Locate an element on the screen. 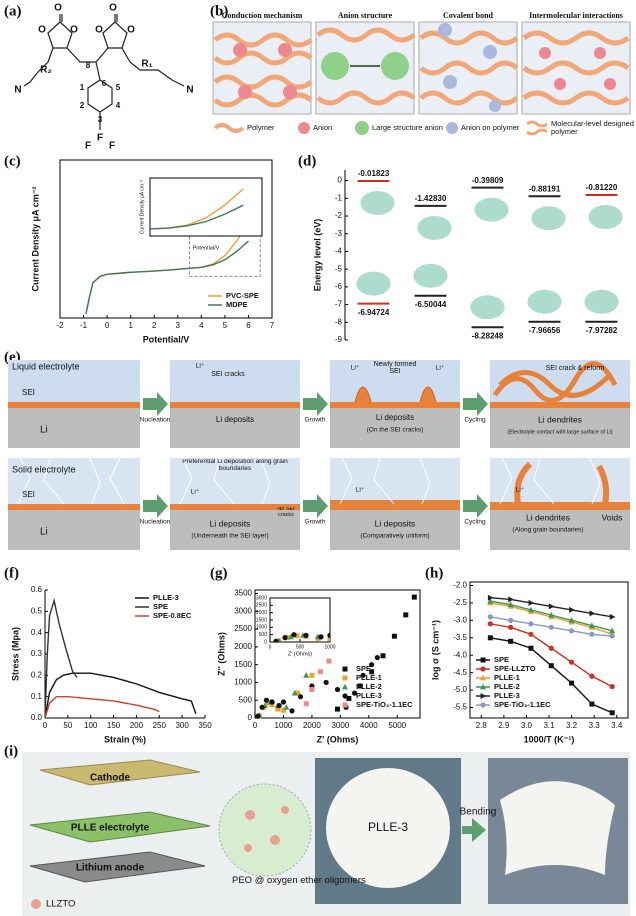  y-tick-label: -3 is located at coordinates (339, 233).